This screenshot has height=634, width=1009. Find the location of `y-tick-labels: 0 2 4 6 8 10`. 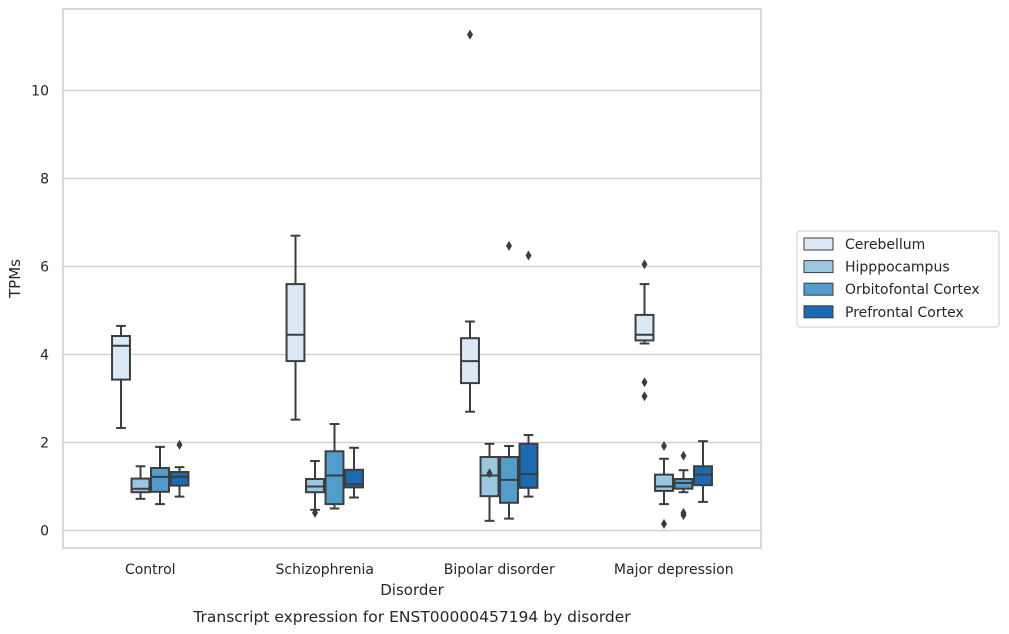

y-tick-labels: 0 2 4 6 8 10 is located at coordinates (40, 312).